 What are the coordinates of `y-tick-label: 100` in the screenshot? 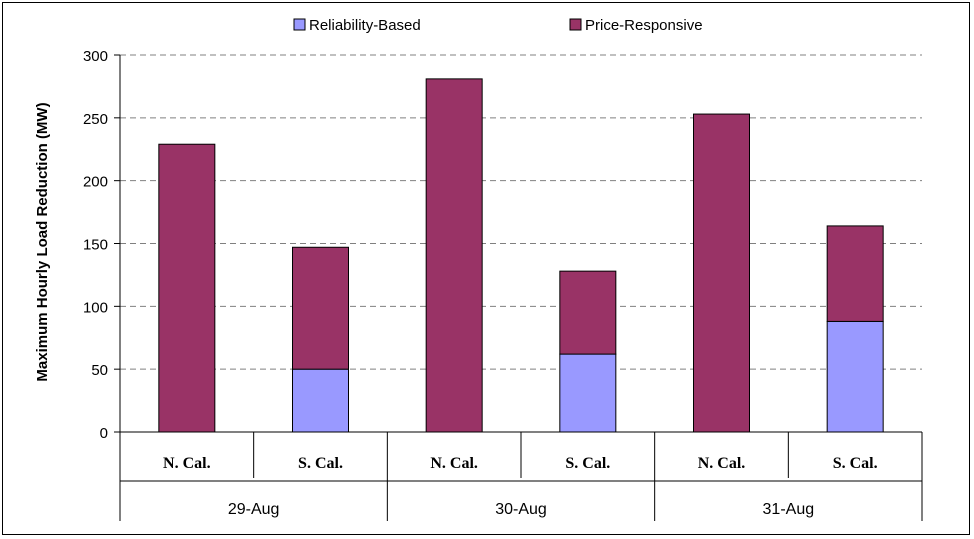 It's located at (95, 307).